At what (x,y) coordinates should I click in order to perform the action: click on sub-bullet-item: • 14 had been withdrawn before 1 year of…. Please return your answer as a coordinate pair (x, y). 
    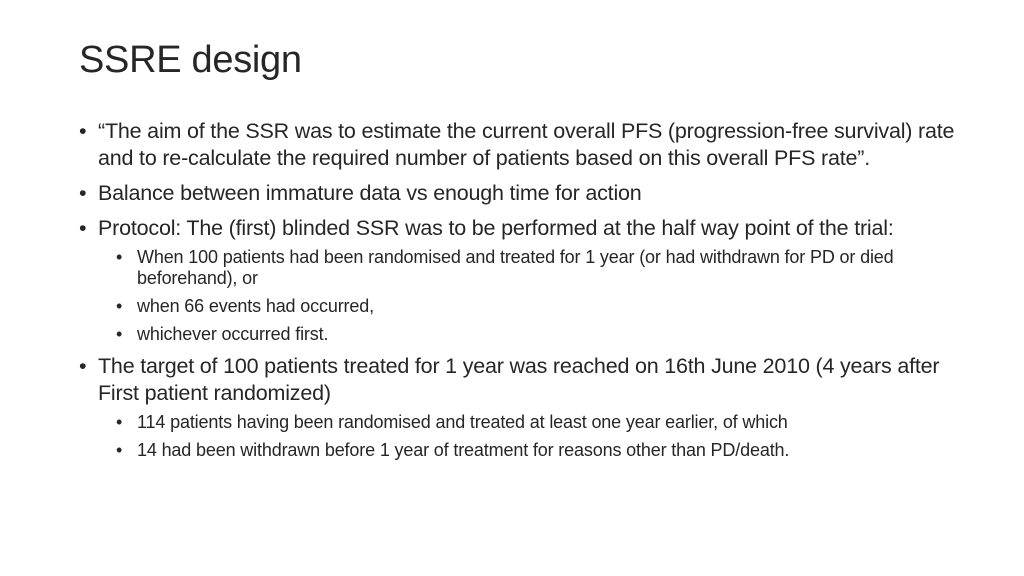
    Looking at the image, I should click on (537, 450).